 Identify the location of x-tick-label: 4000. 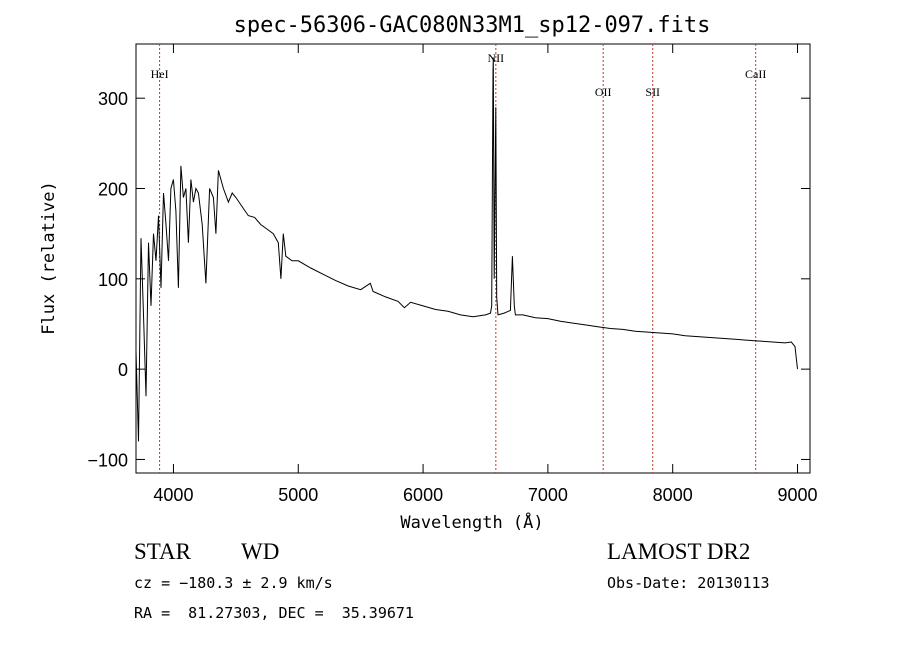
(173, 495).